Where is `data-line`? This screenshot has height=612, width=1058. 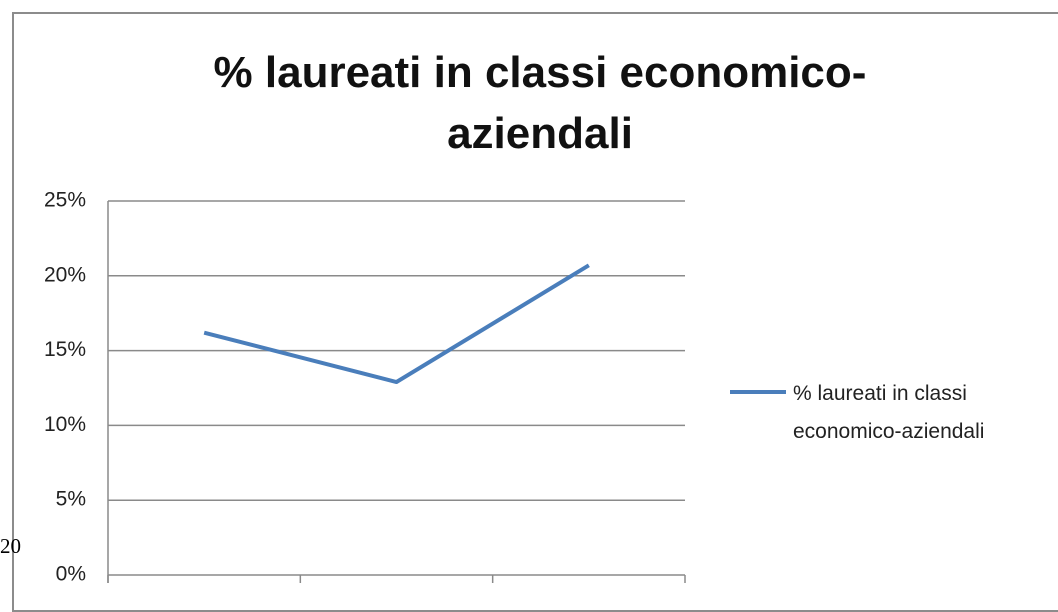
data-line is located at coordinates (396, 324).